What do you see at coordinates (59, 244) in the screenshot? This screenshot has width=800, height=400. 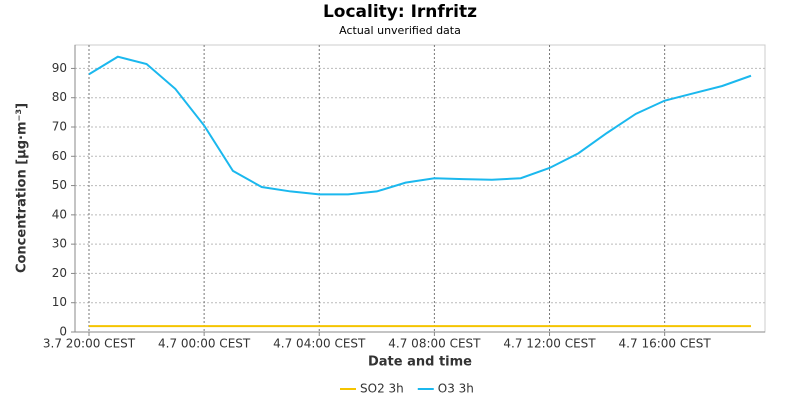 I see `y-tick-label: 30` at bounding box center [59, 244].